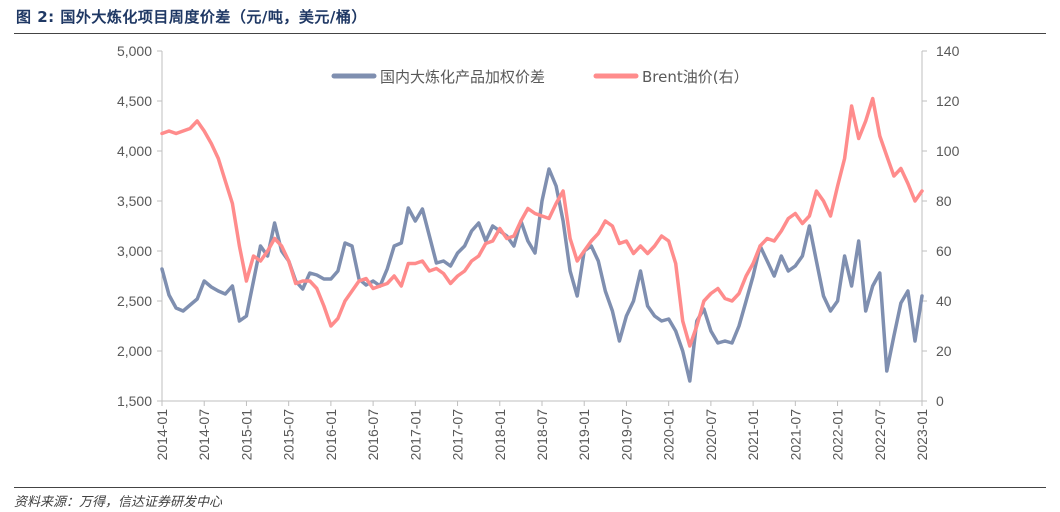 The width and height of the screenshot is (1060, 512). Describe the element at coordinates (626, 435) in the screenshot. I see `x-tick-label: 2019-07` at that location.